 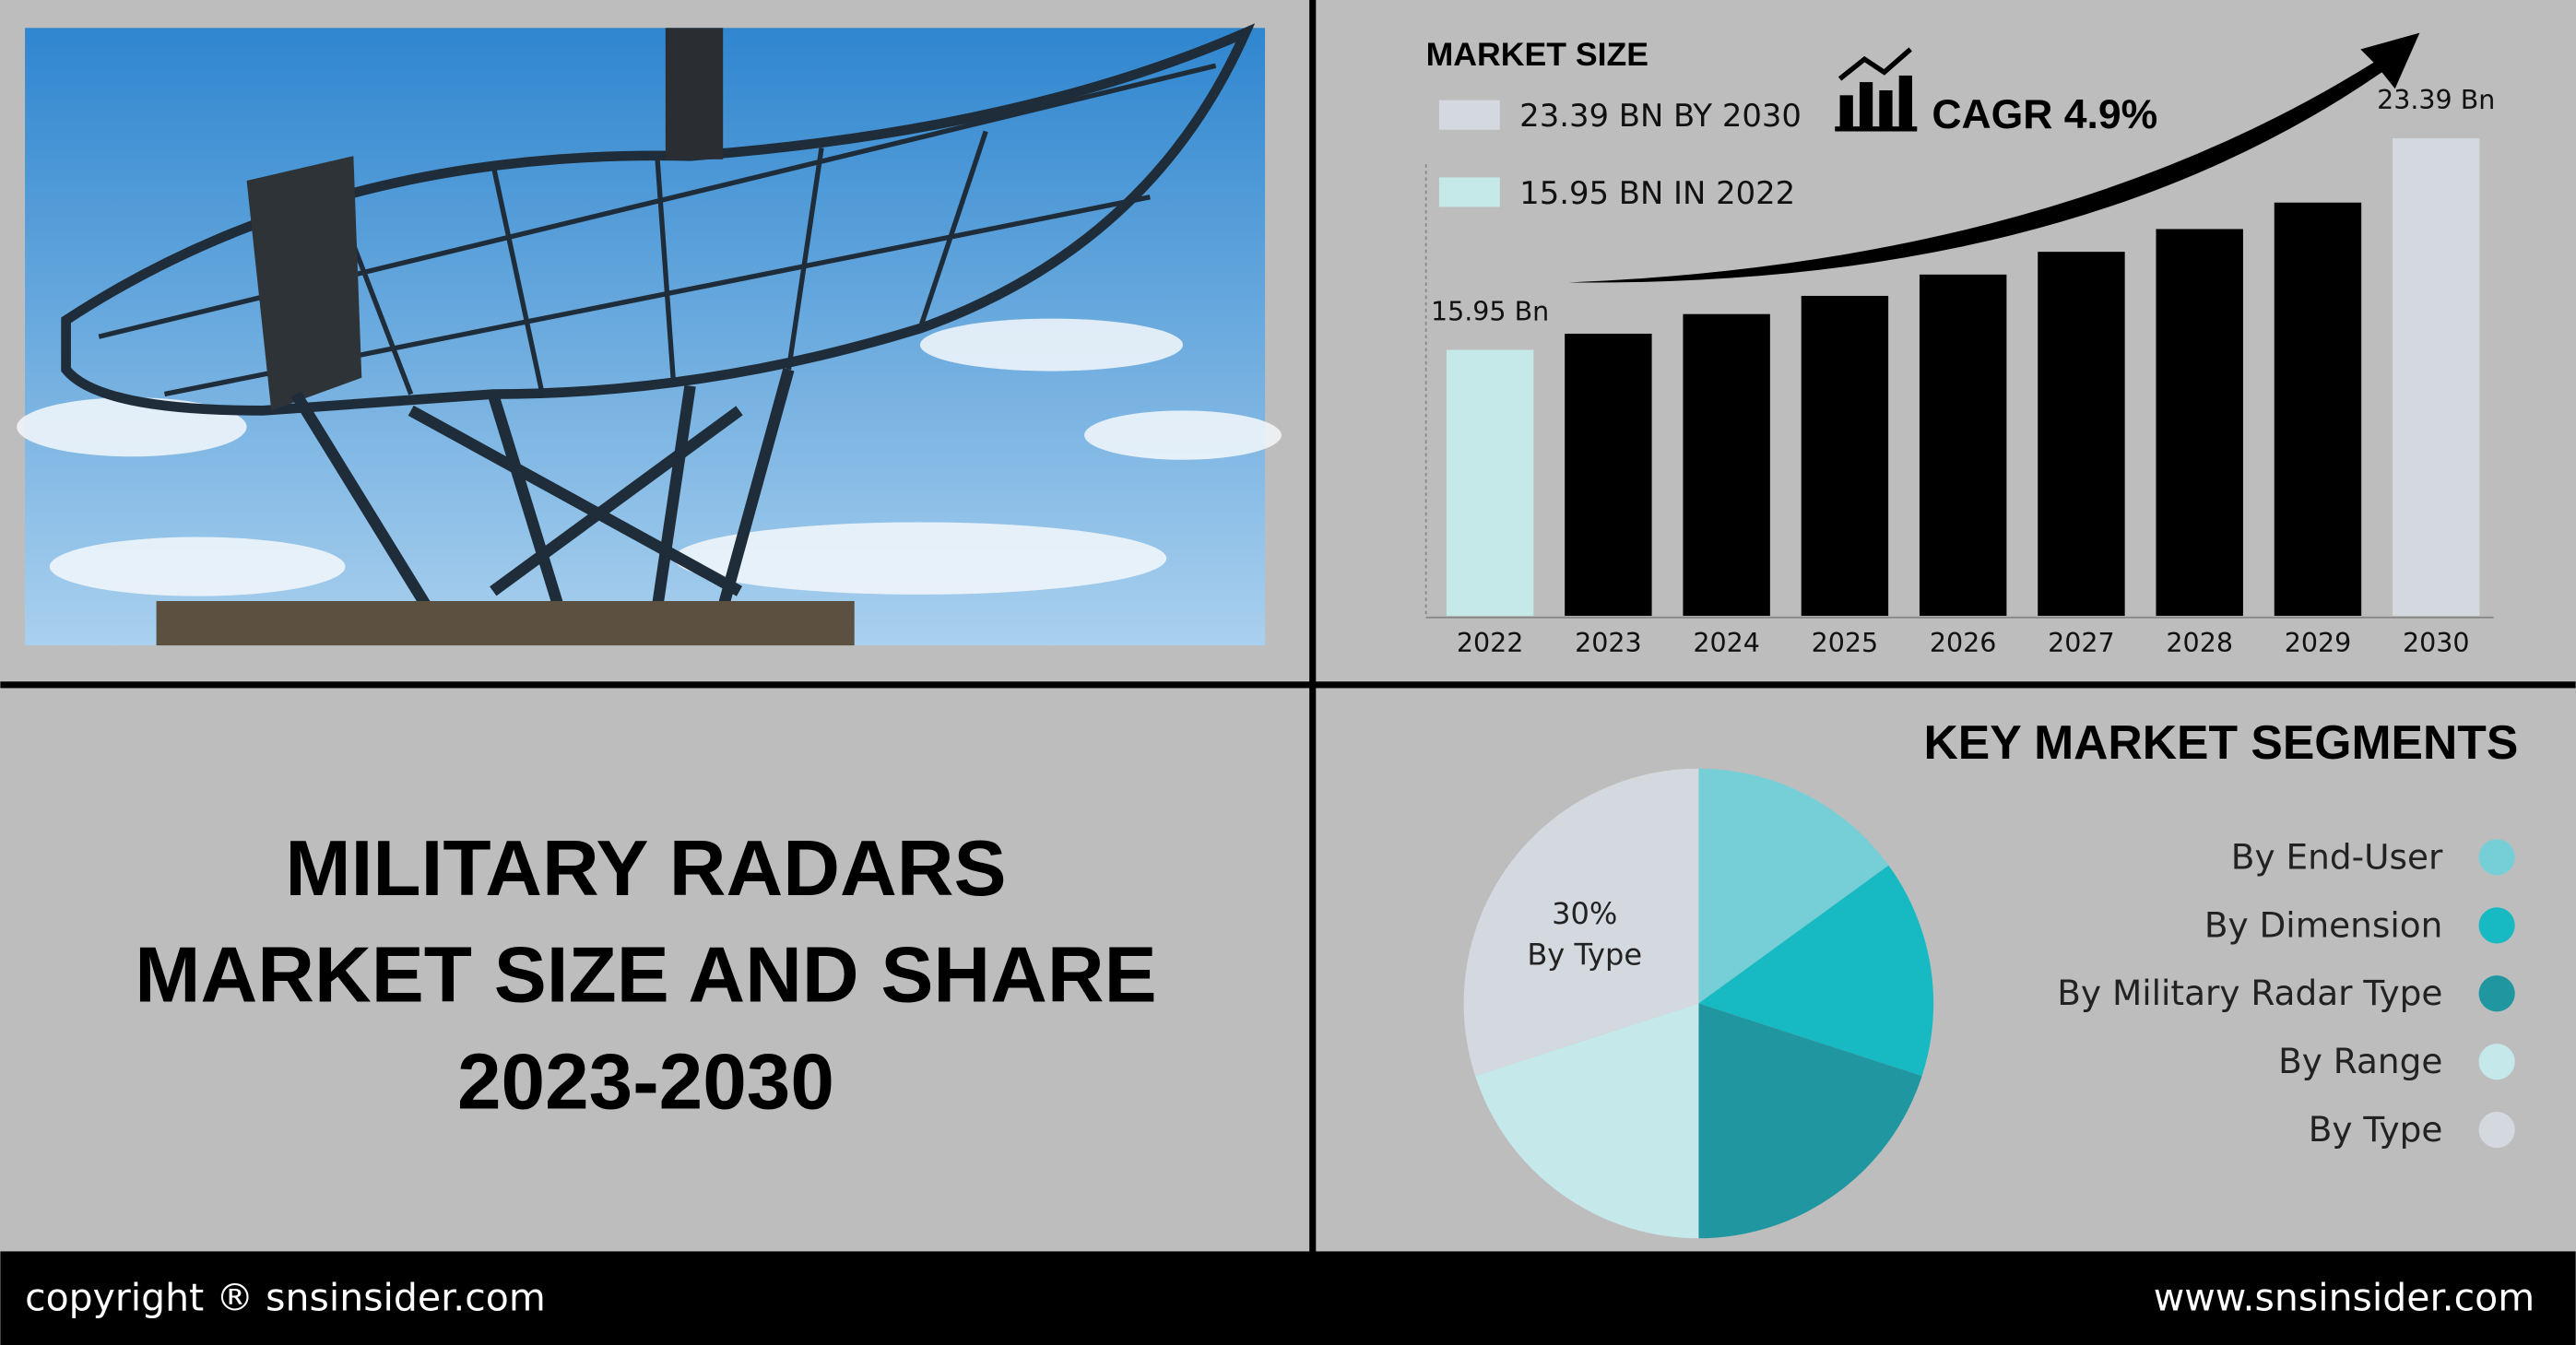 I want to click on slice-value-label: 30%, so click(x=1584, y=913).